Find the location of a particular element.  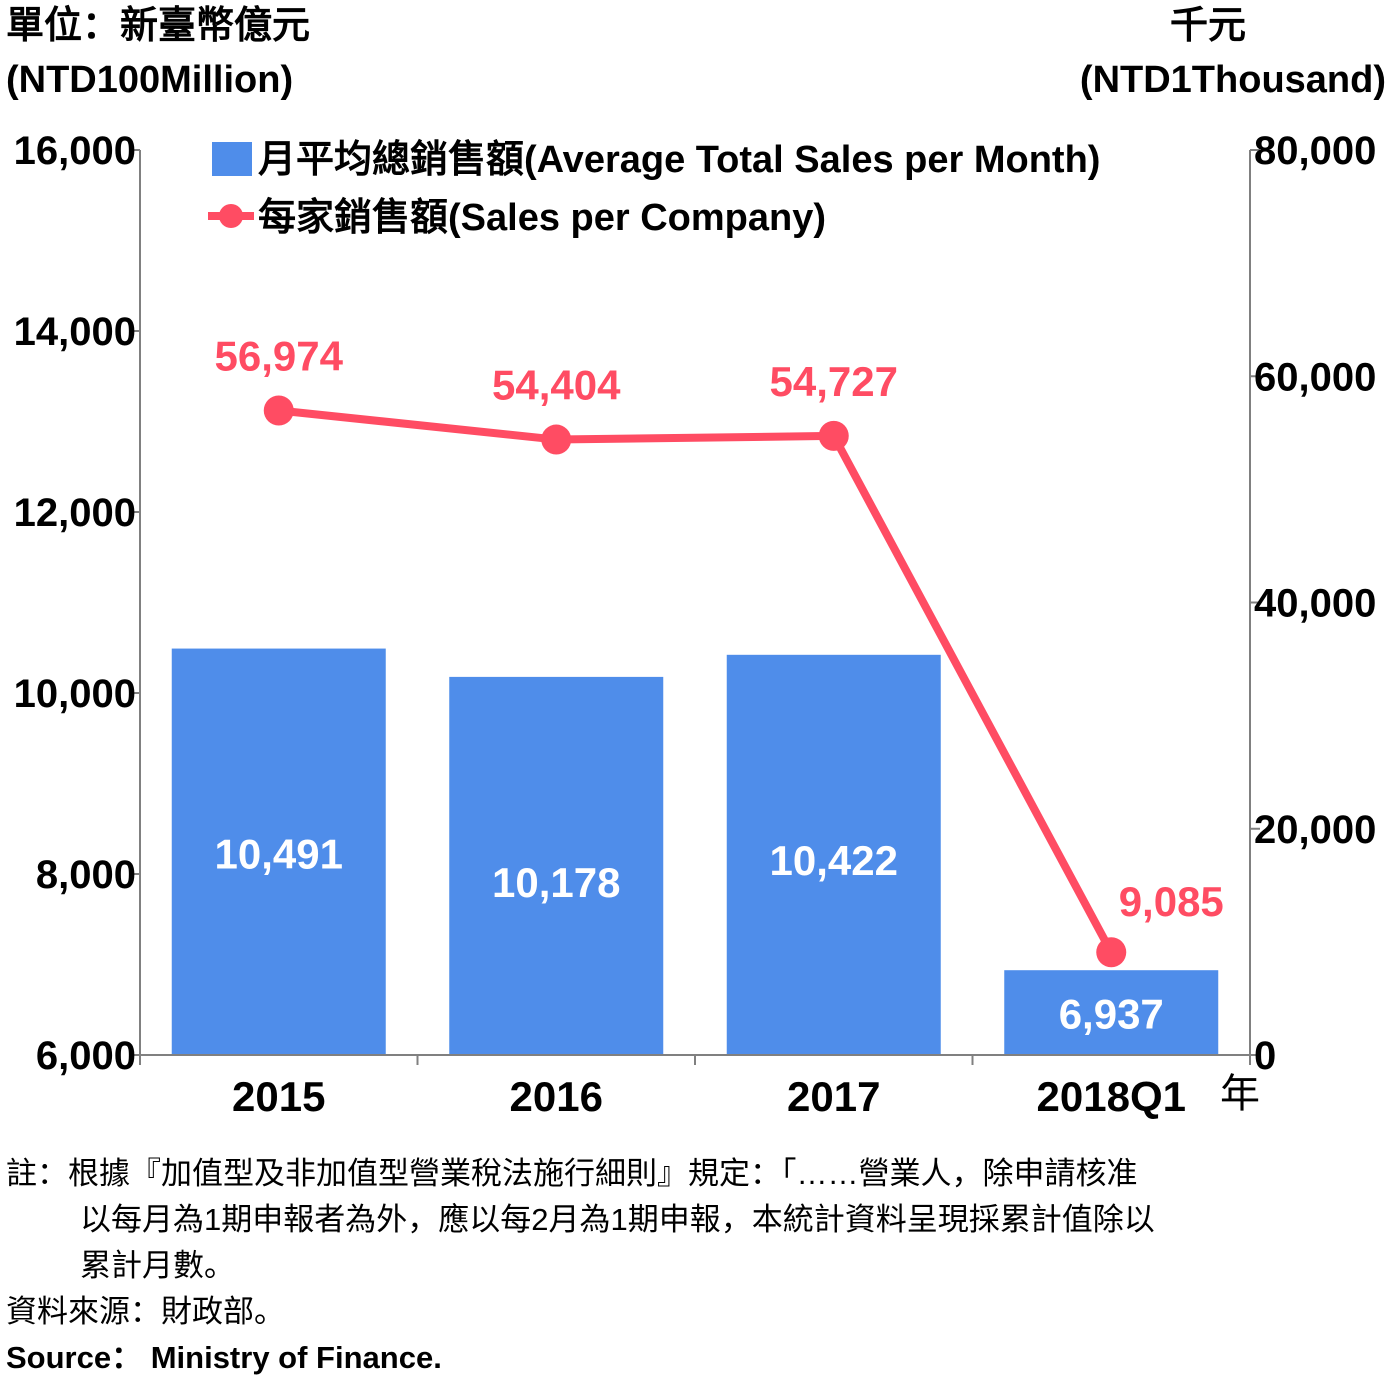

x-category-label: 2017 is located at coordinates (833, 1096).